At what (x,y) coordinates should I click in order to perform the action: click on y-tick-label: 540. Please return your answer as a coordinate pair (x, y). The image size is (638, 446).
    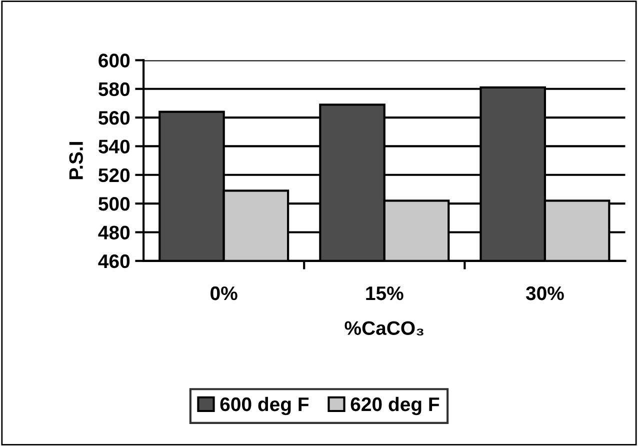
    Looking at the image, I should click on (114, 147).